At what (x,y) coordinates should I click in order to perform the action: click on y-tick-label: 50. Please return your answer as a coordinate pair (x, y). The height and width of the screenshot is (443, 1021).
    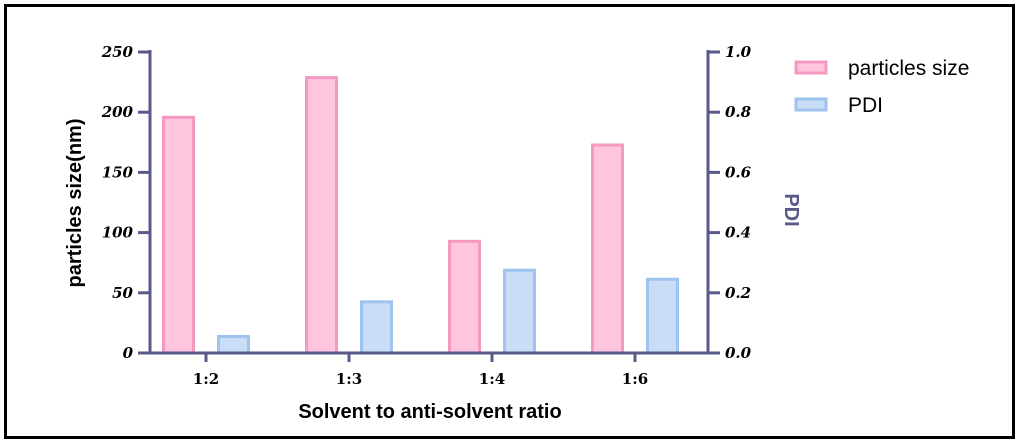
    Looking at the image, I should click on (122, 293).